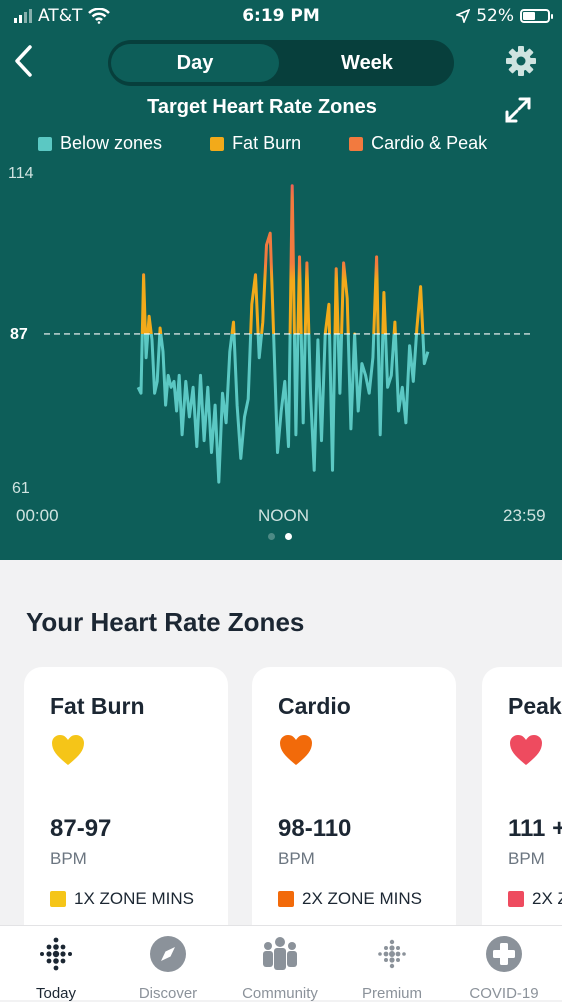  I want to click on legend-below: Below zones, so click(100, 143).